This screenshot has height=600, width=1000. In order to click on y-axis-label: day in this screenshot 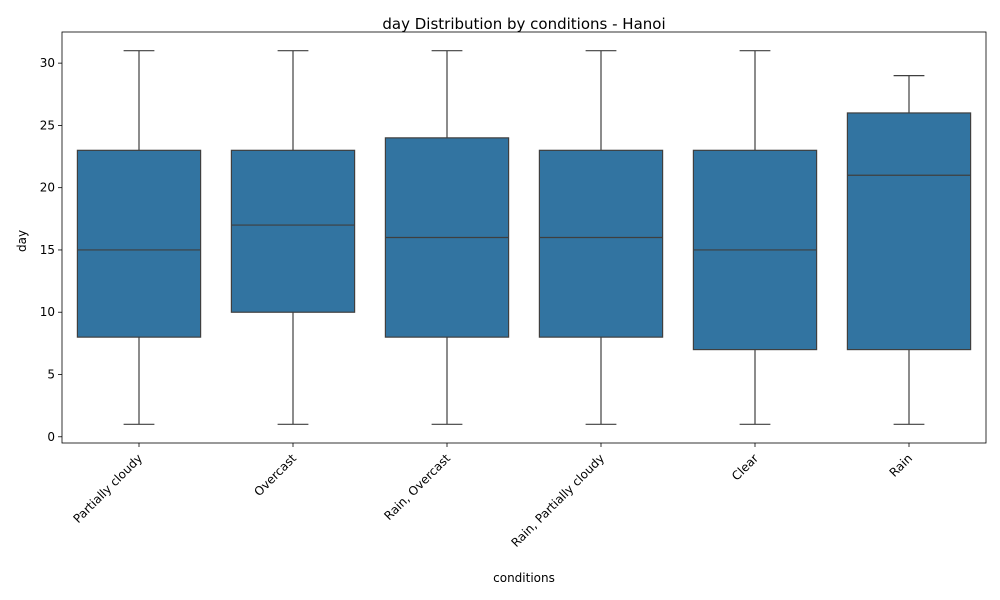, I will do `click(22, 241)`.